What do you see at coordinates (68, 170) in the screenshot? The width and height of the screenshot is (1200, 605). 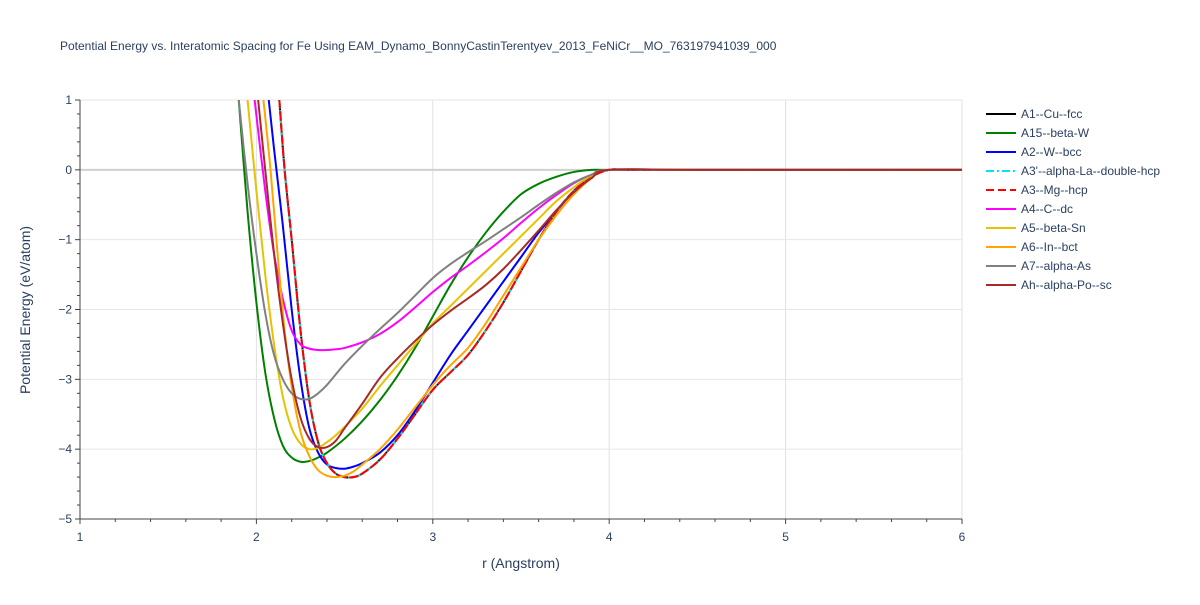 I see `y-tick-label: 0` at bounding box center [68, 170].